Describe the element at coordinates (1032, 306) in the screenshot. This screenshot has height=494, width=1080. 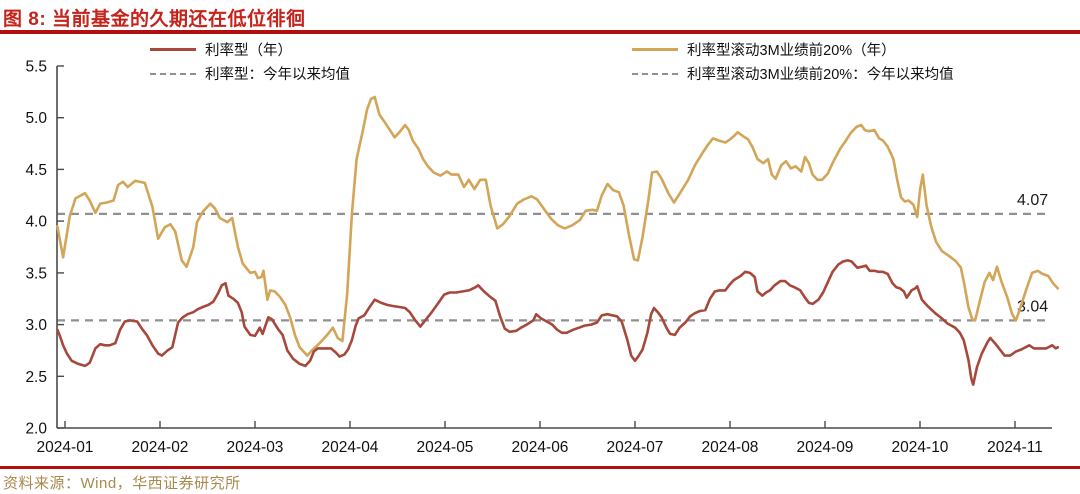
I see `mean-line-label: 3.04` at that location.